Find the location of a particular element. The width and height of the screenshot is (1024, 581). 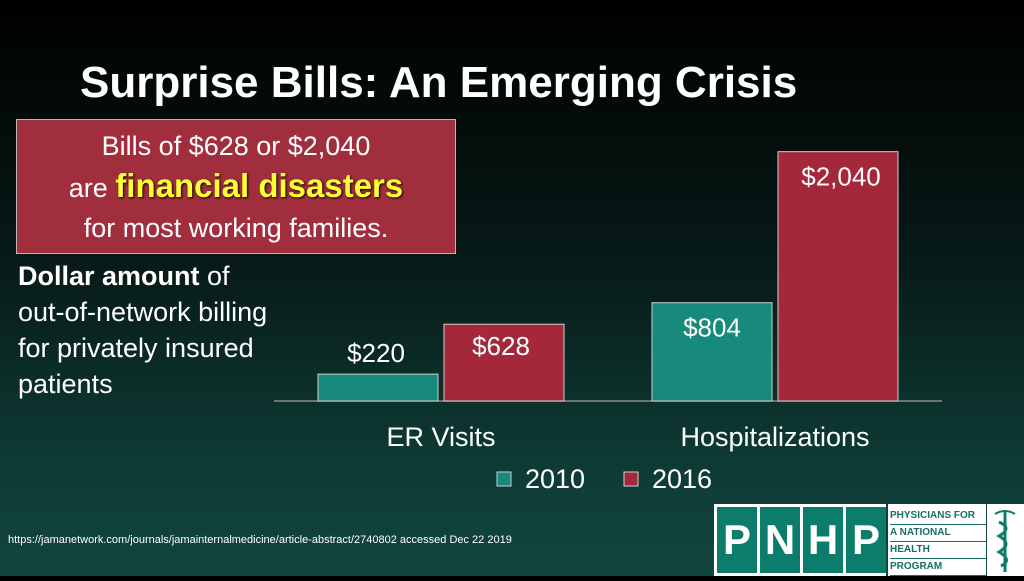

logo-letter-p2: P is located at coordinates (866, 540).